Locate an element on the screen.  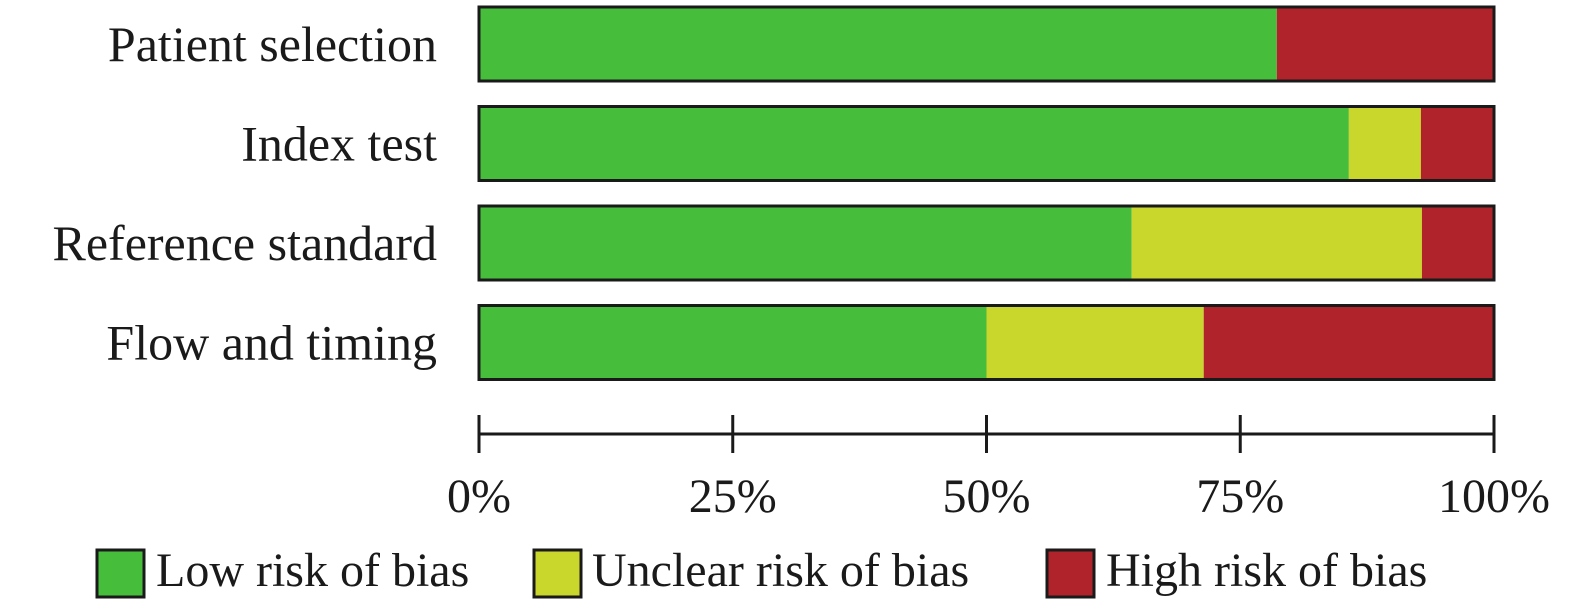
category-label-flow-and-timing: Flow and timing is located at coordinates (271, 343).